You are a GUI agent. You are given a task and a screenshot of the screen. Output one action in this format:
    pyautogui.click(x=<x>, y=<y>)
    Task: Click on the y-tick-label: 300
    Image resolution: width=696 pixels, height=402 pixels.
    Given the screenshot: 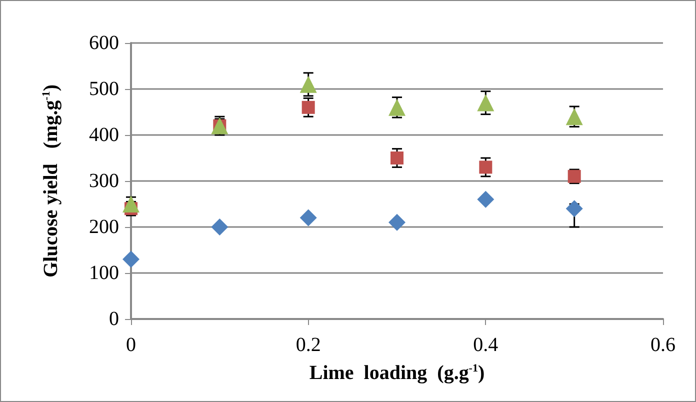 What is the action you would take?
    pyautogui.click(x=104, y=181)
    